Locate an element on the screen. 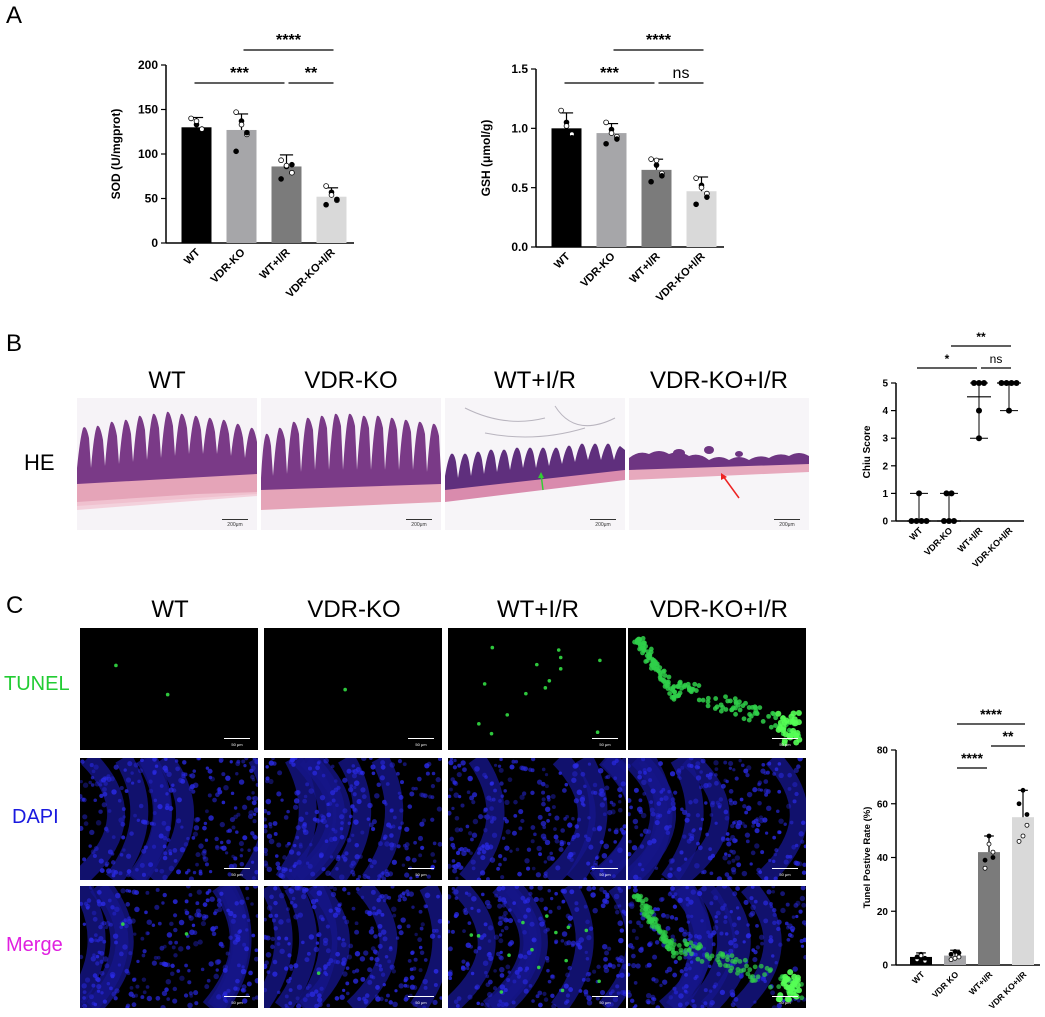 This screenshot has height=1017, width=1045. scale-bar is located at coordinates (785, 868).